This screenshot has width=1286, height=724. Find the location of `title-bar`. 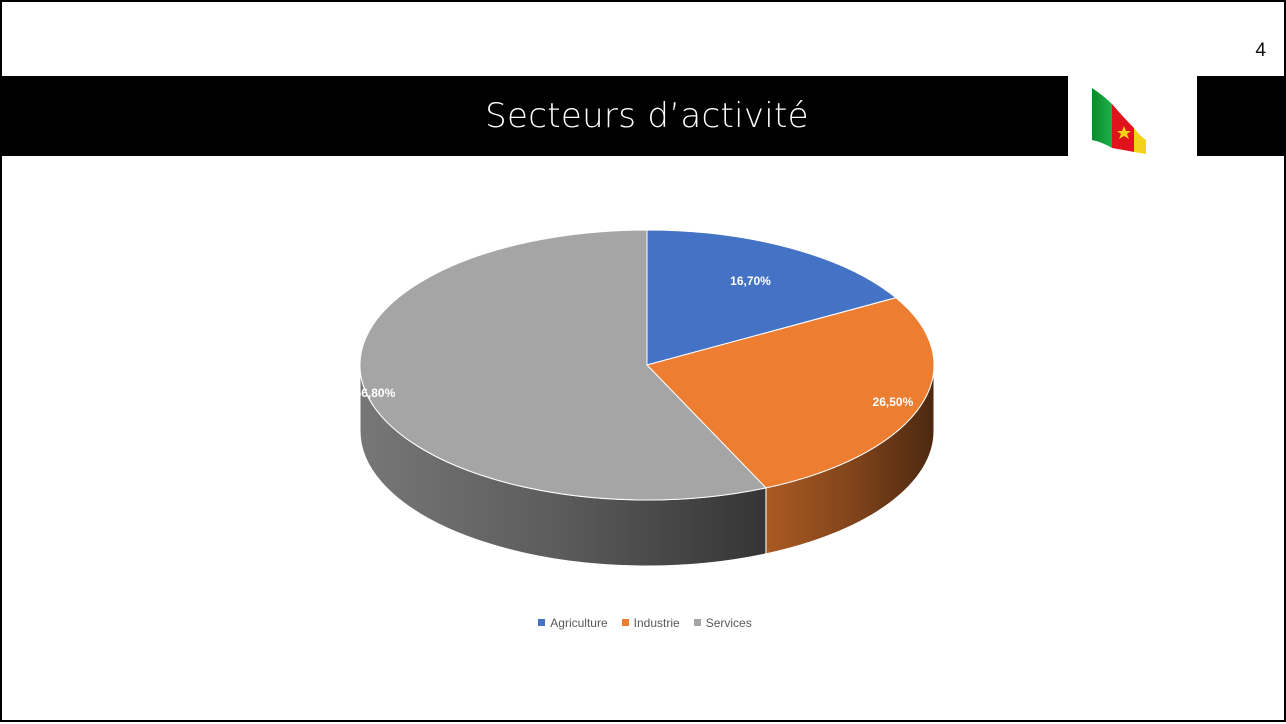

title-bar is located at coordinates (535, 116).